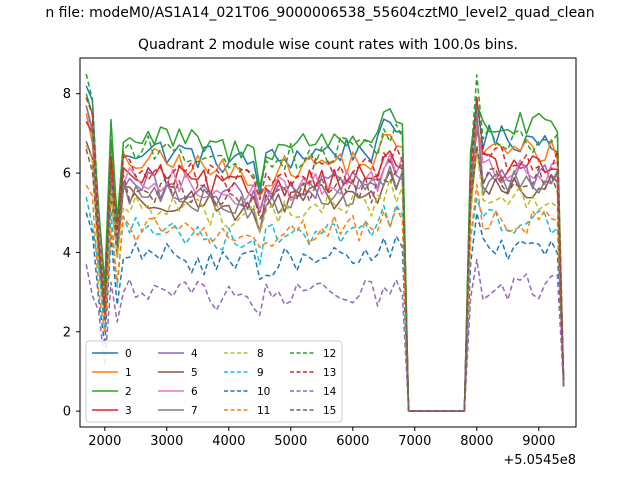  What do you see at coordinates (67, 94) in the screenshot?
I see `y-tick-label: 8` at bounding box center [67, 94].